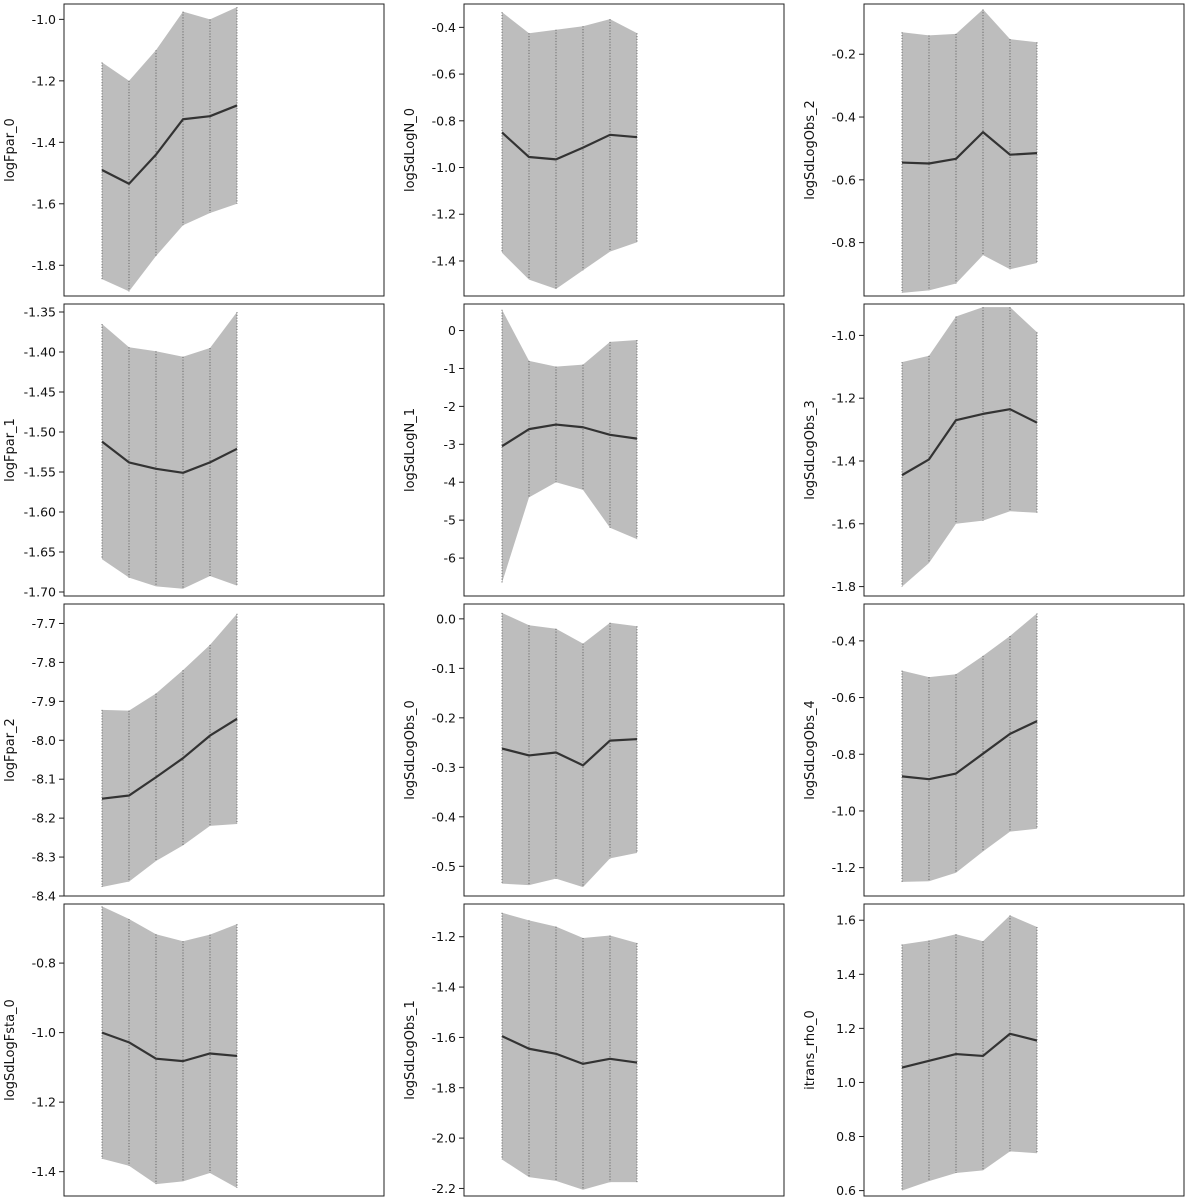  What do you see at coordinates (844, 54) in the screenshot?
I see `y-tick-label-1: -0.2` at bounding box center [844, 54].